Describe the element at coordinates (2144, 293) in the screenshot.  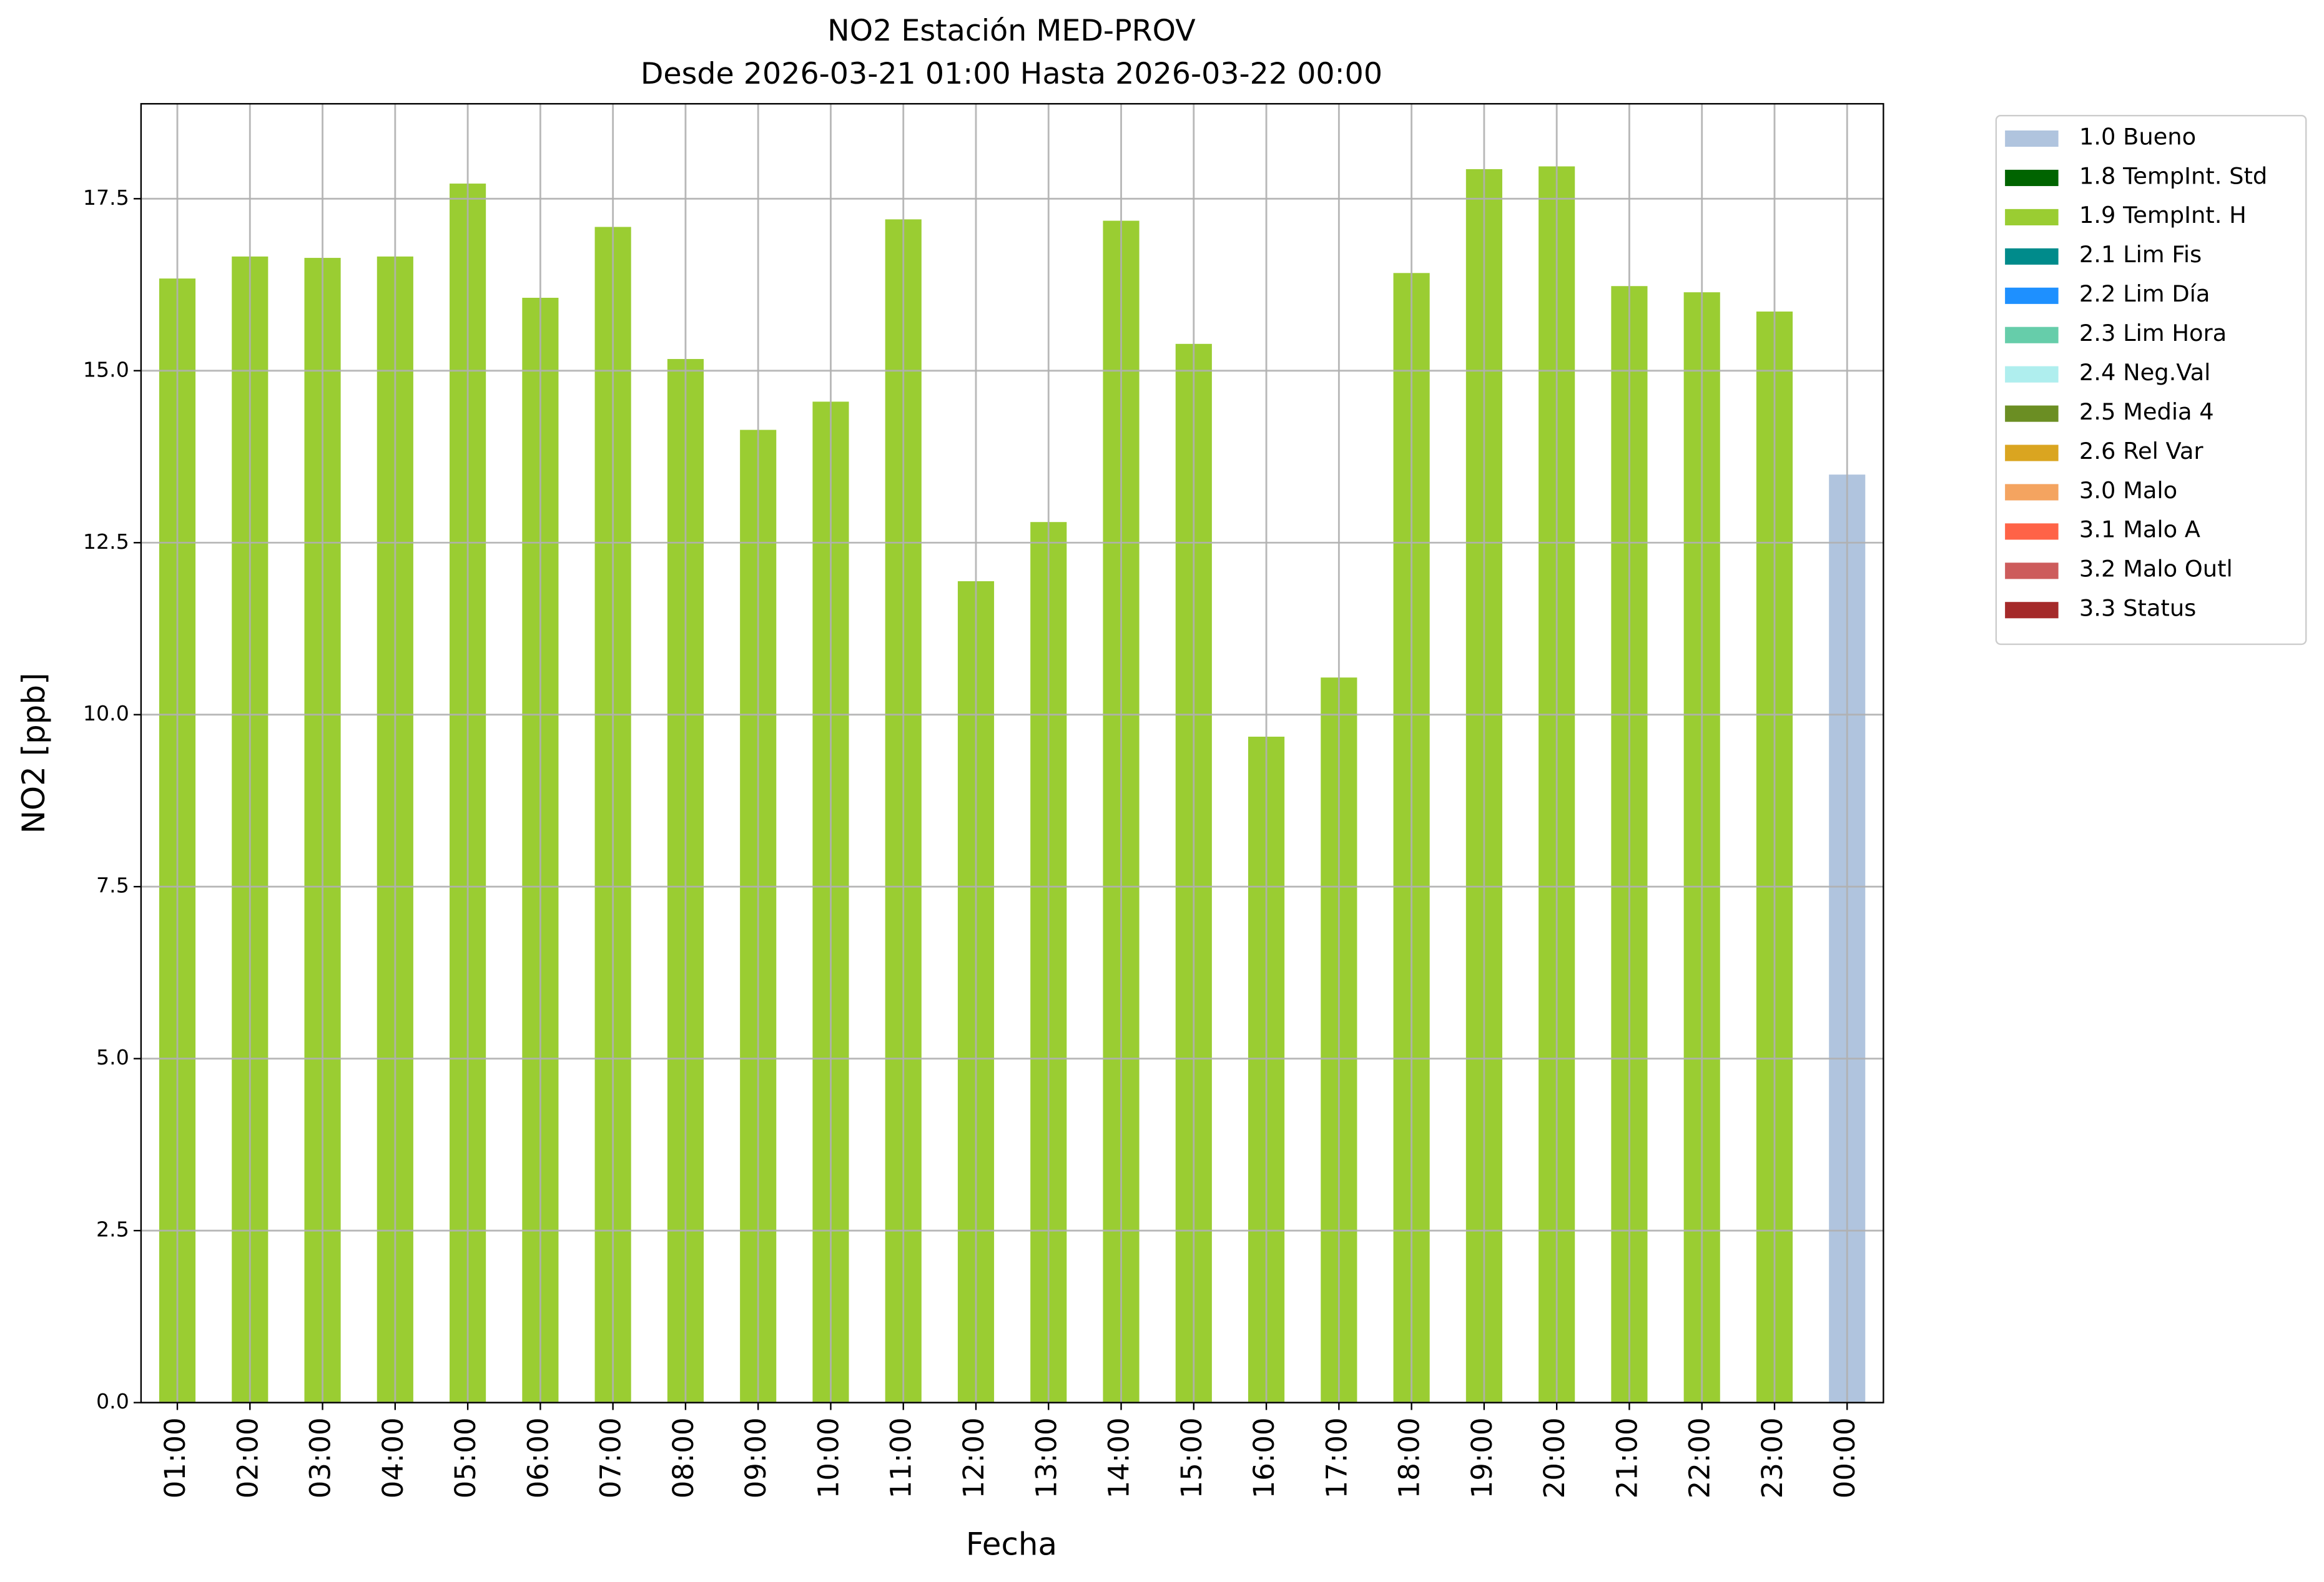
I see `legend-label: 2.2 Lim Día` at that location.